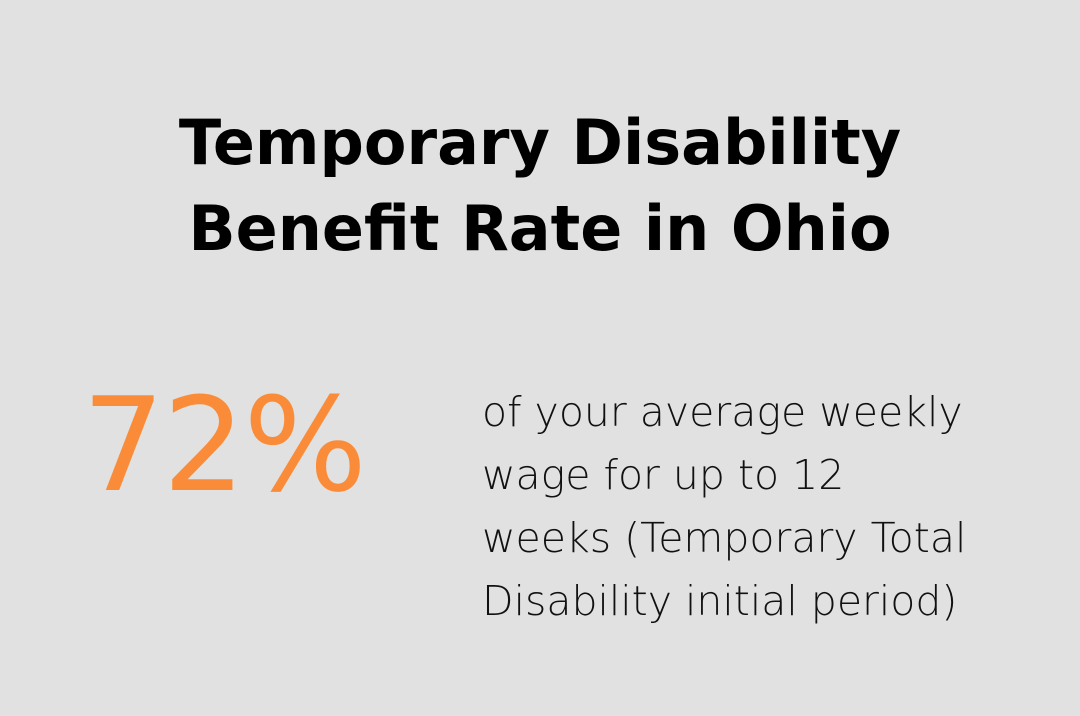  Describe the element at coordinates (663, 475) in the screenshot. I see `description-line: wage for up to 12` at that location.